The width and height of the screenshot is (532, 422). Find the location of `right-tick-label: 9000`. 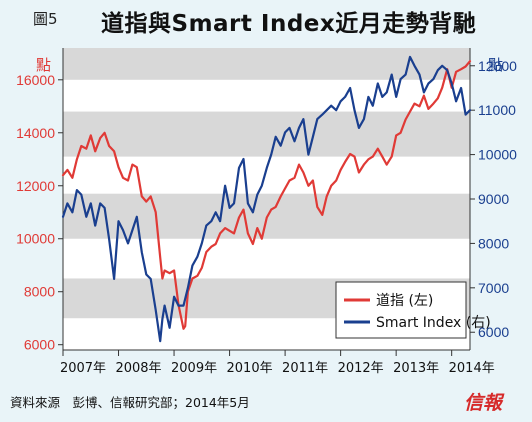

right-tick-label: 9000 is located at coordinates (493, 199).